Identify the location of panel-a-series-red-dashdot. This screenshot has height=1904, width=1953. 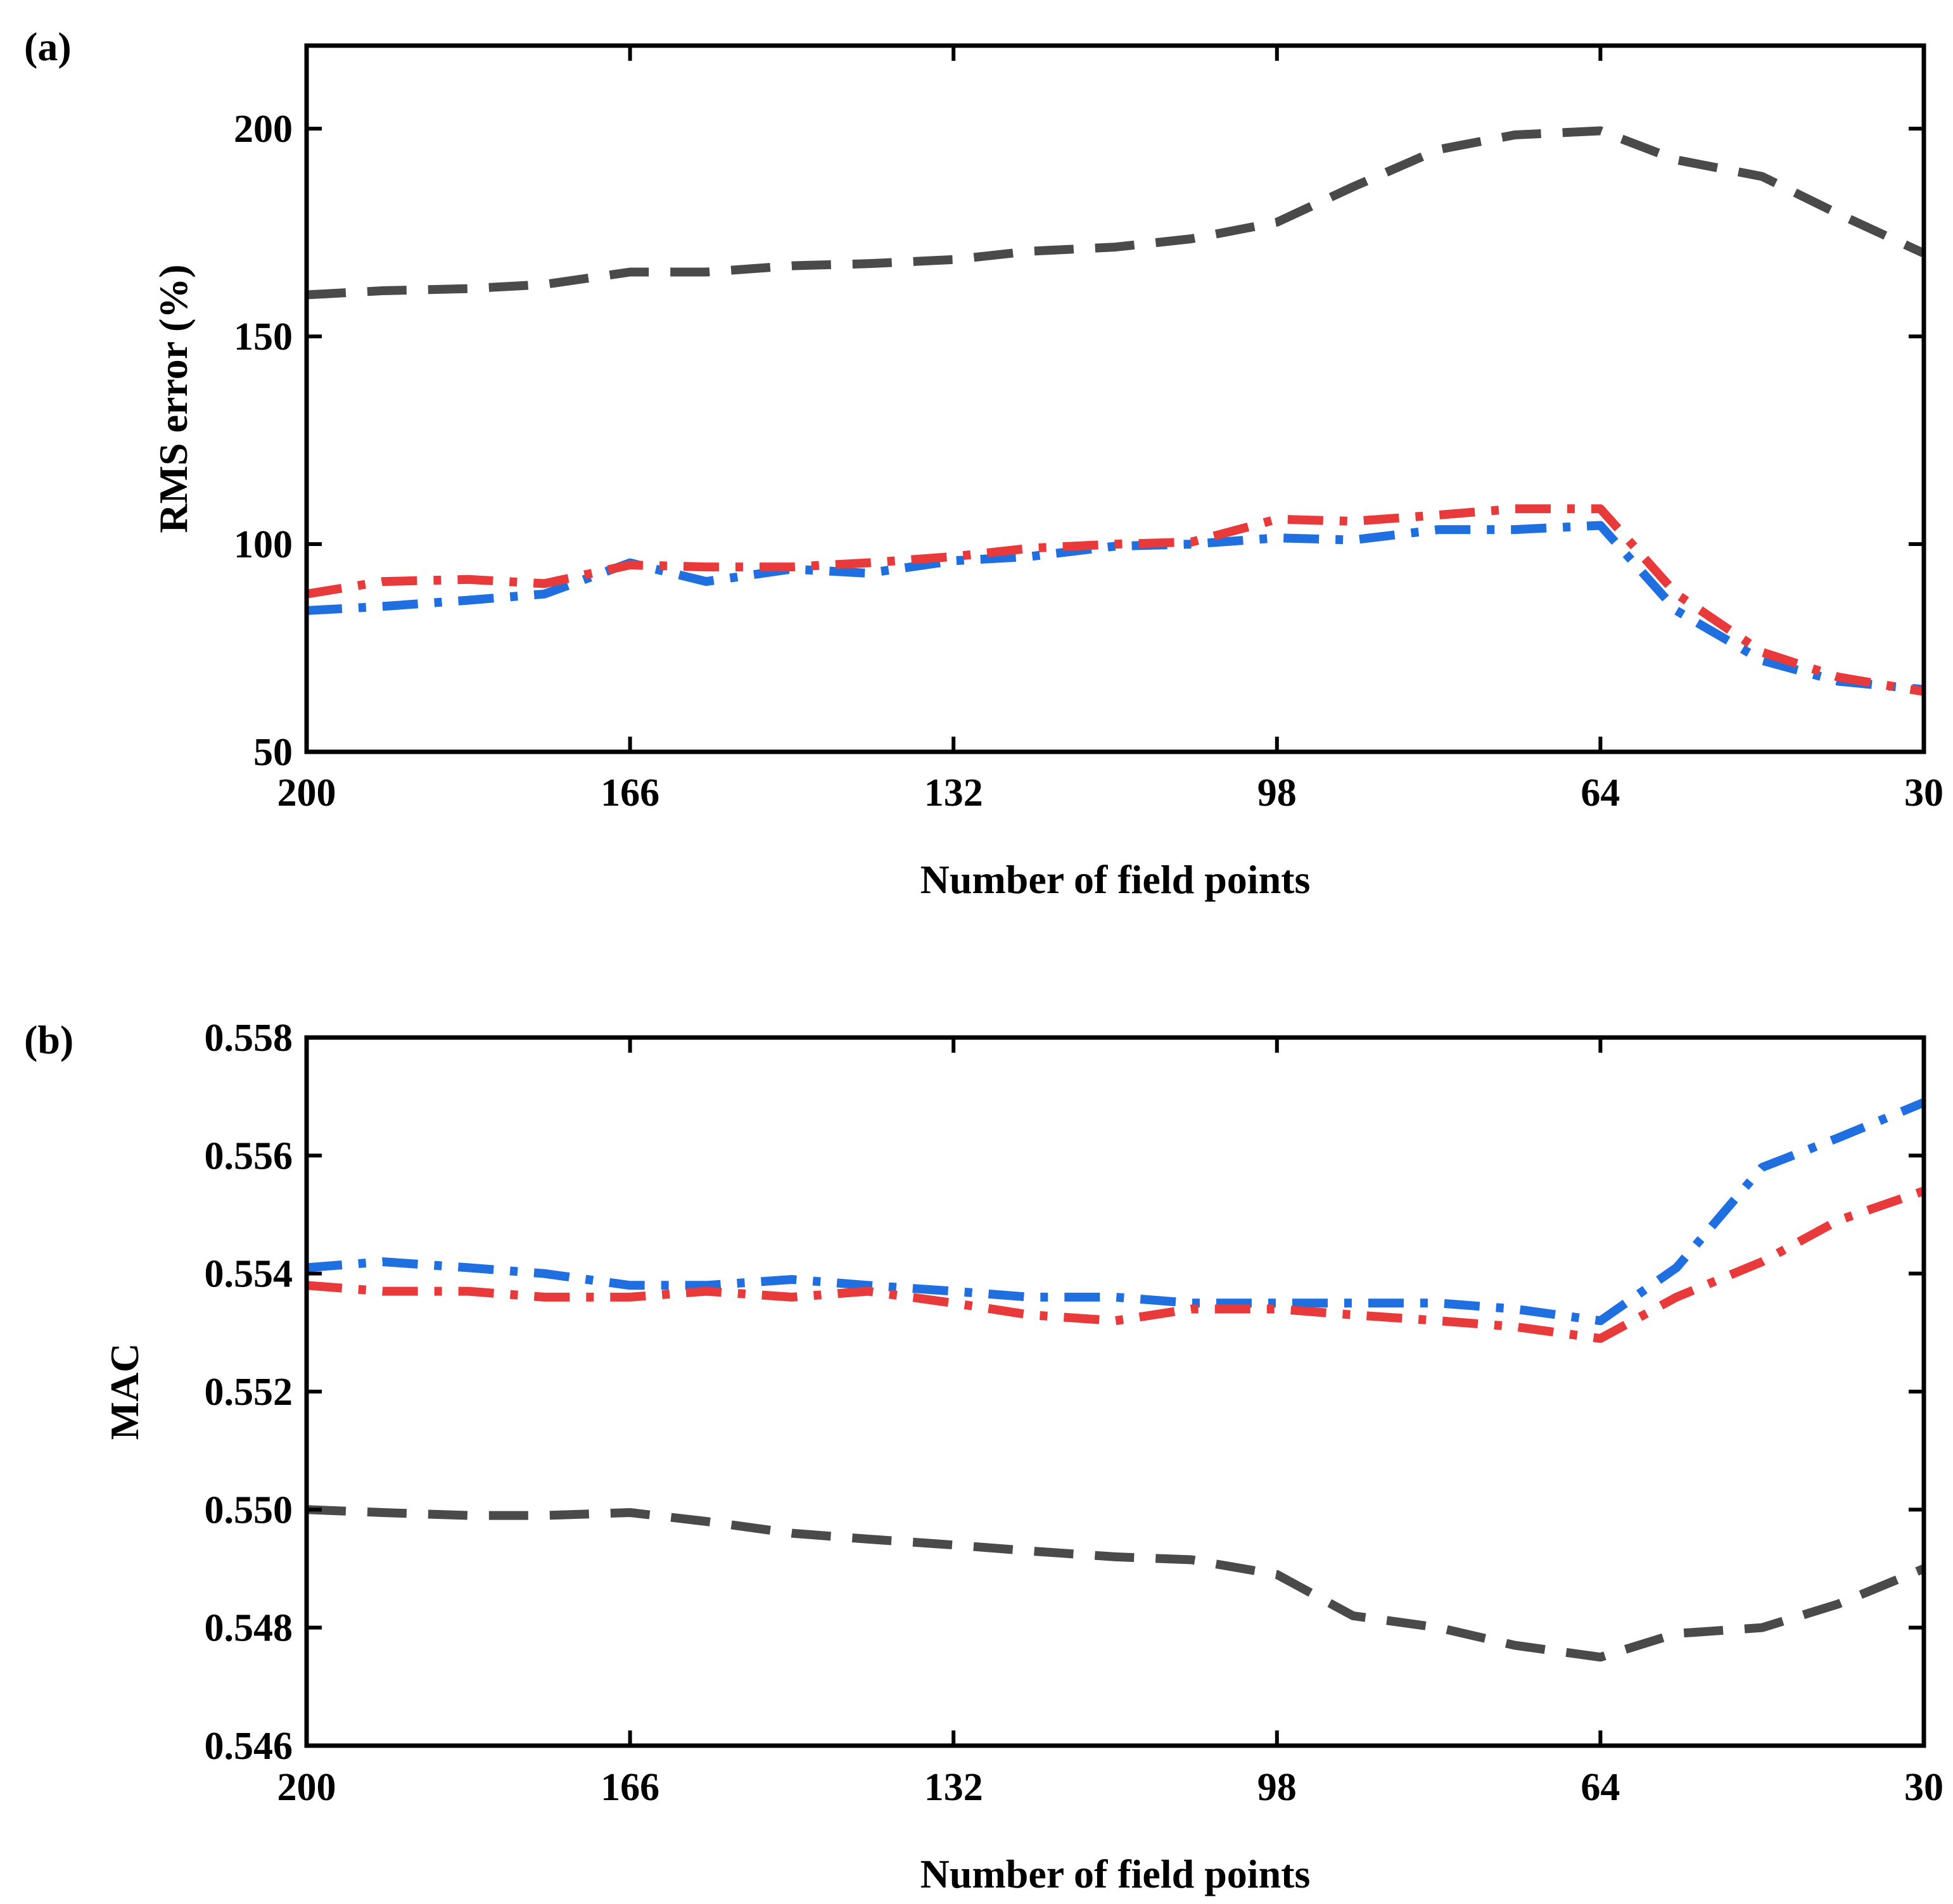
(1115, 600).